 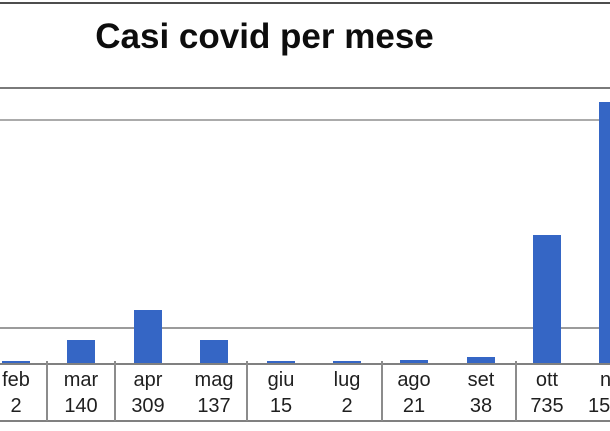 I want to click on month-label-ott: ott, so click(x=547, y=380).